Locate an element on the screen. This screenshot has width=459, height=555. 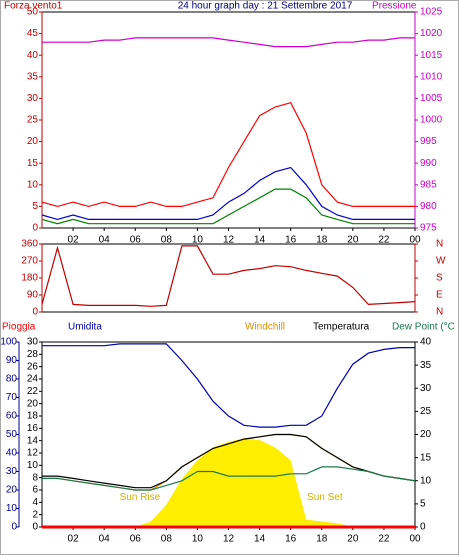
y-tick-label: 25 is located at coordinates (33, 120).